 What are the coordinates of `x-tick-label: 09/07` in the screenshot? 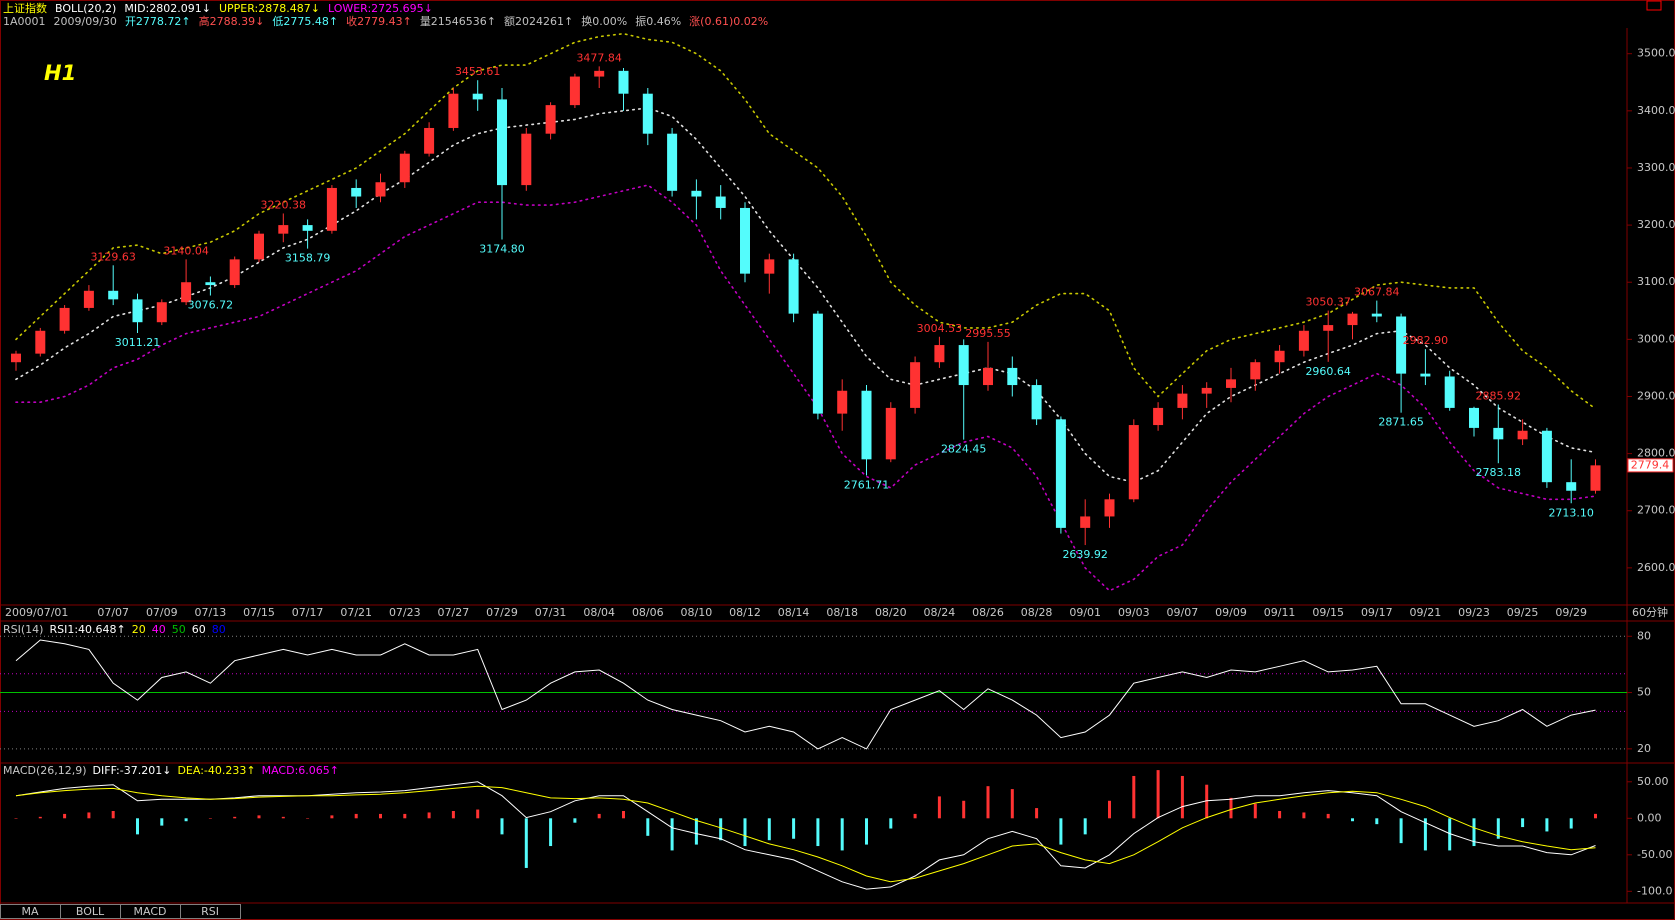 It's located at (1183, 612).